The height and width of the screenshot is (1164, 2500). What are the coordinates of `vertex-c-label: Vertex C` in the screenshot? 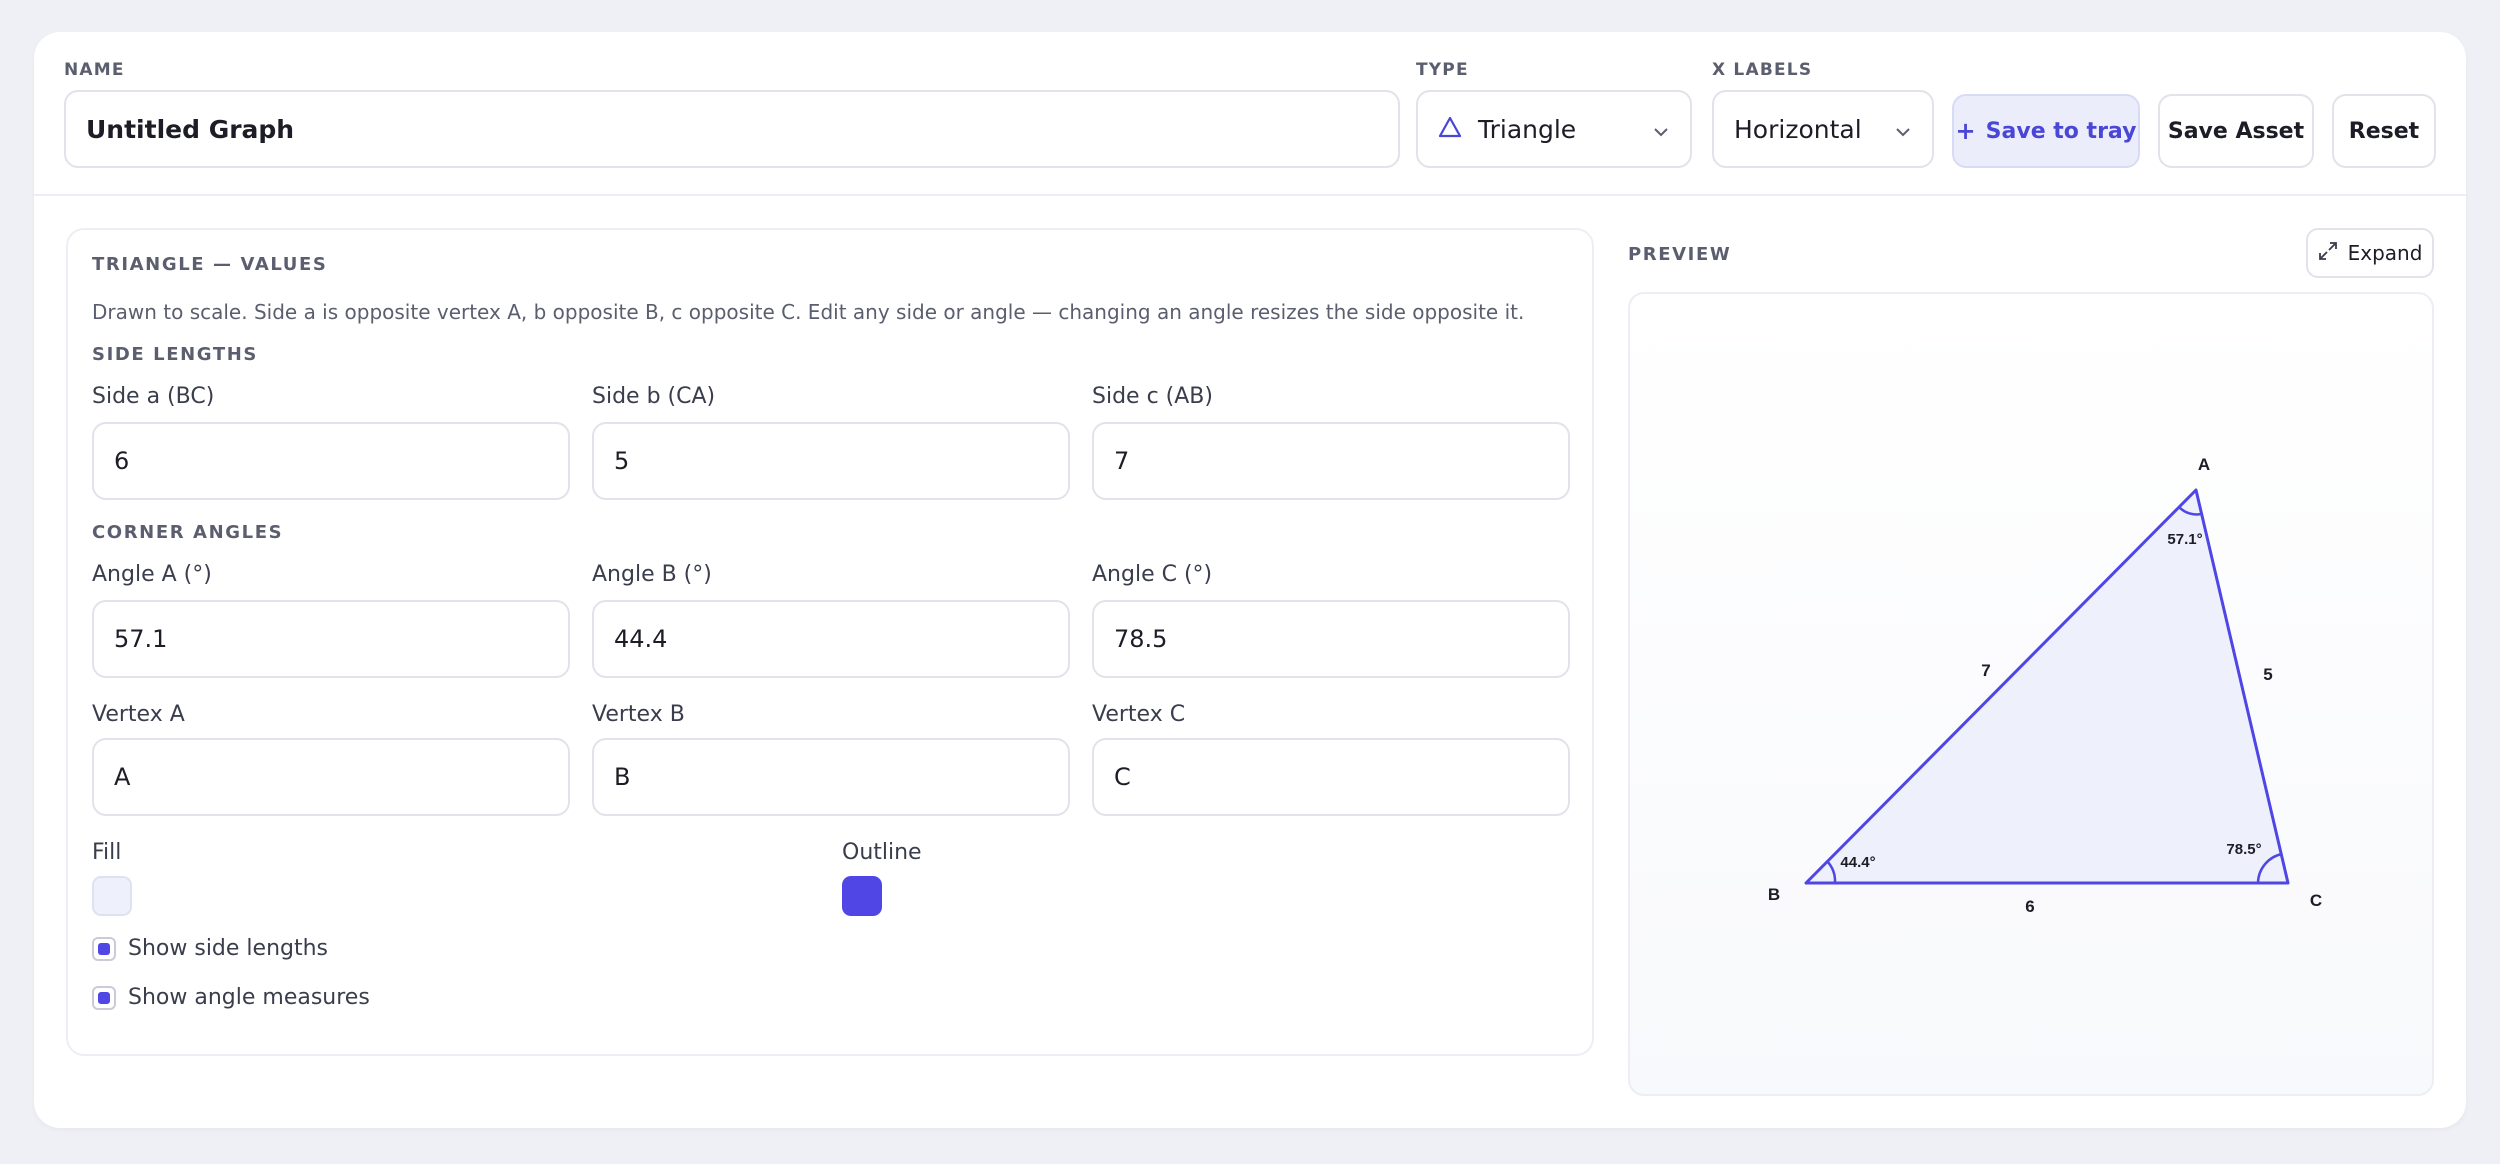 It's located at (1139, 714).